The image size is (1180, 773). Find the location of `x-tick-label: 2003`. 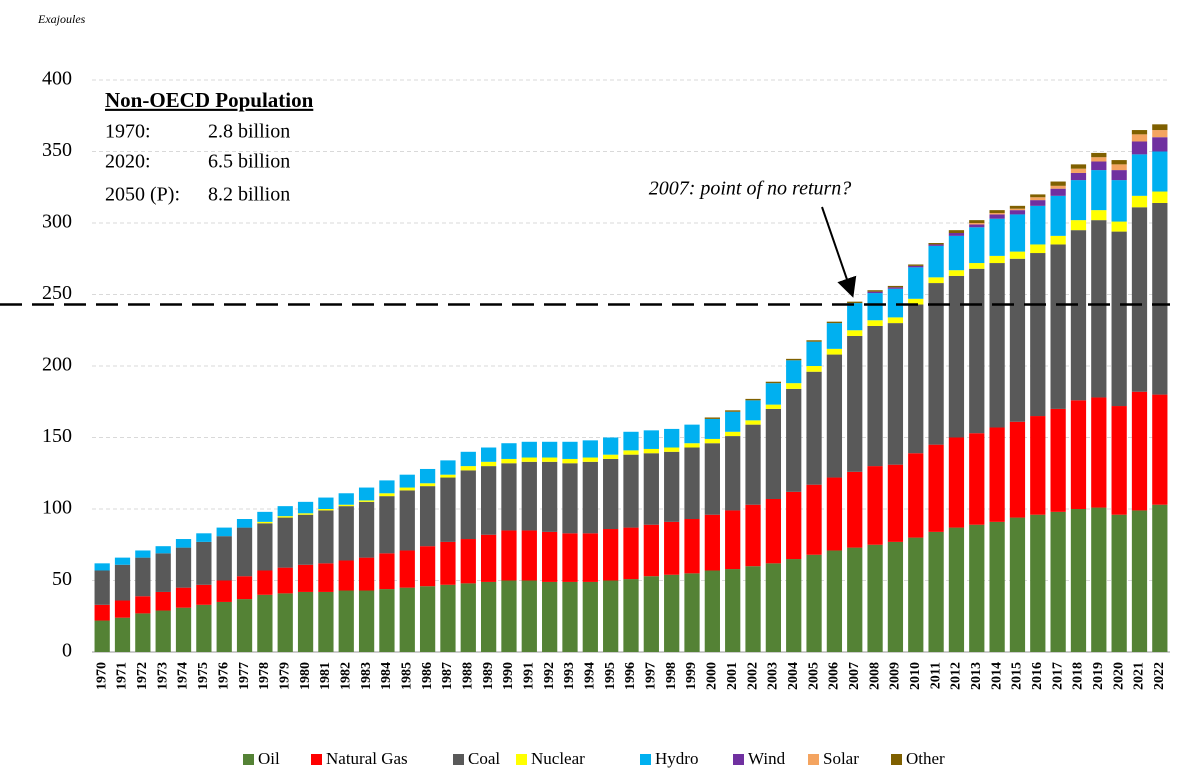

x-tick-label: 2003 is located at coordinates (773, 676).